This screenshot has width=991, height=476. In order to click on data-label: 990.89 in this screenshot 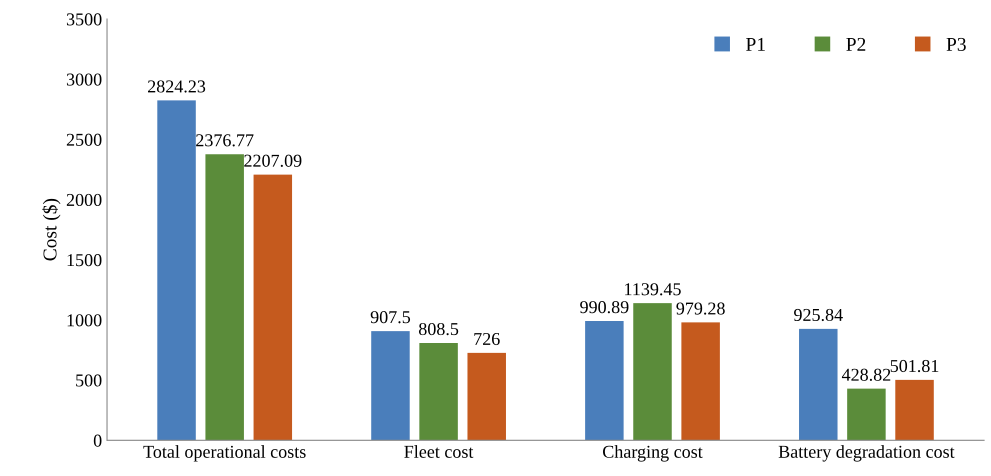, I will do `click(604, 307)`.